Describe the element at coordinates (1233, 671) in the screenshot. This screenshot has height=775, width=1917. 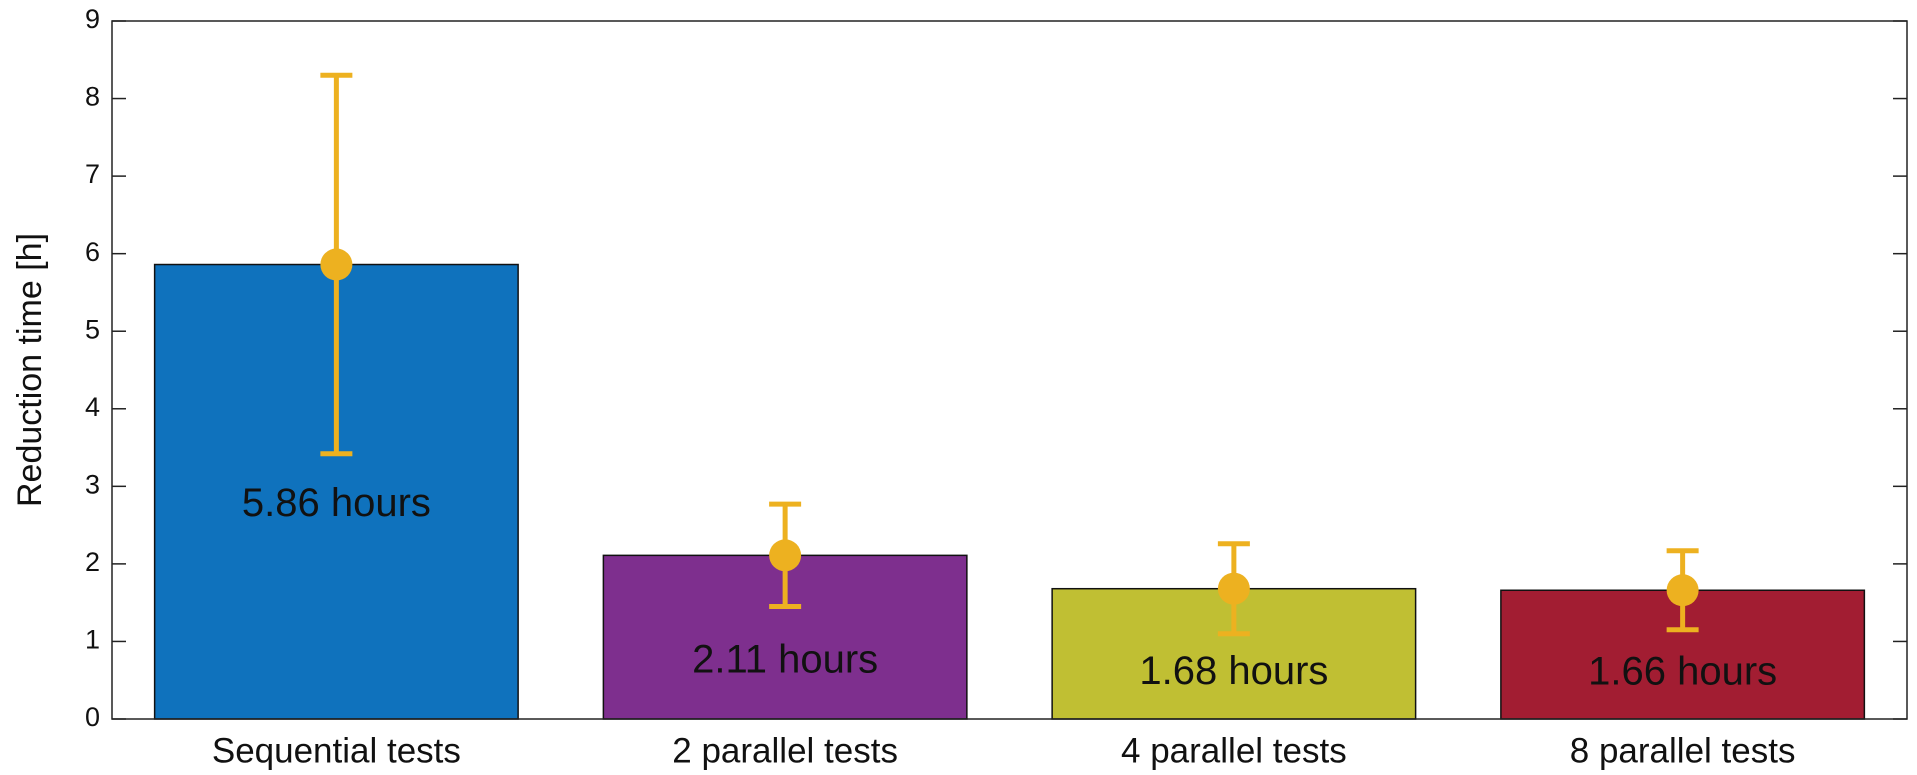
I see `value-label: 1.68 hours` at that location.